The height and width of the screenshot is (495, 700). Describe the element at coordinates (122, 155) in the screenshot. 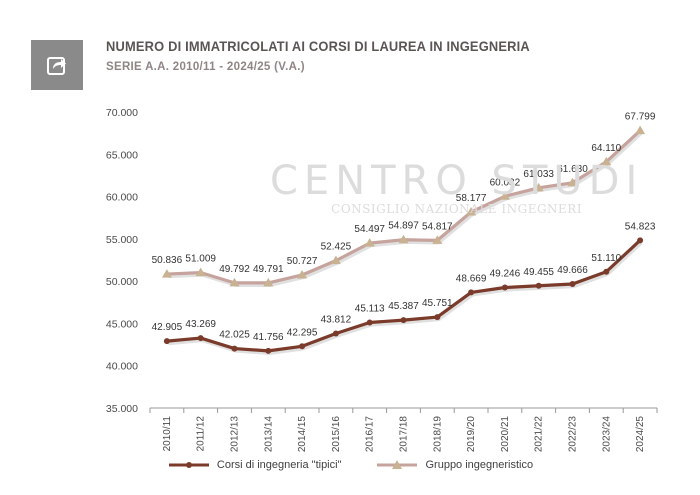

I see `y-tick-label: 65.000` at that location.